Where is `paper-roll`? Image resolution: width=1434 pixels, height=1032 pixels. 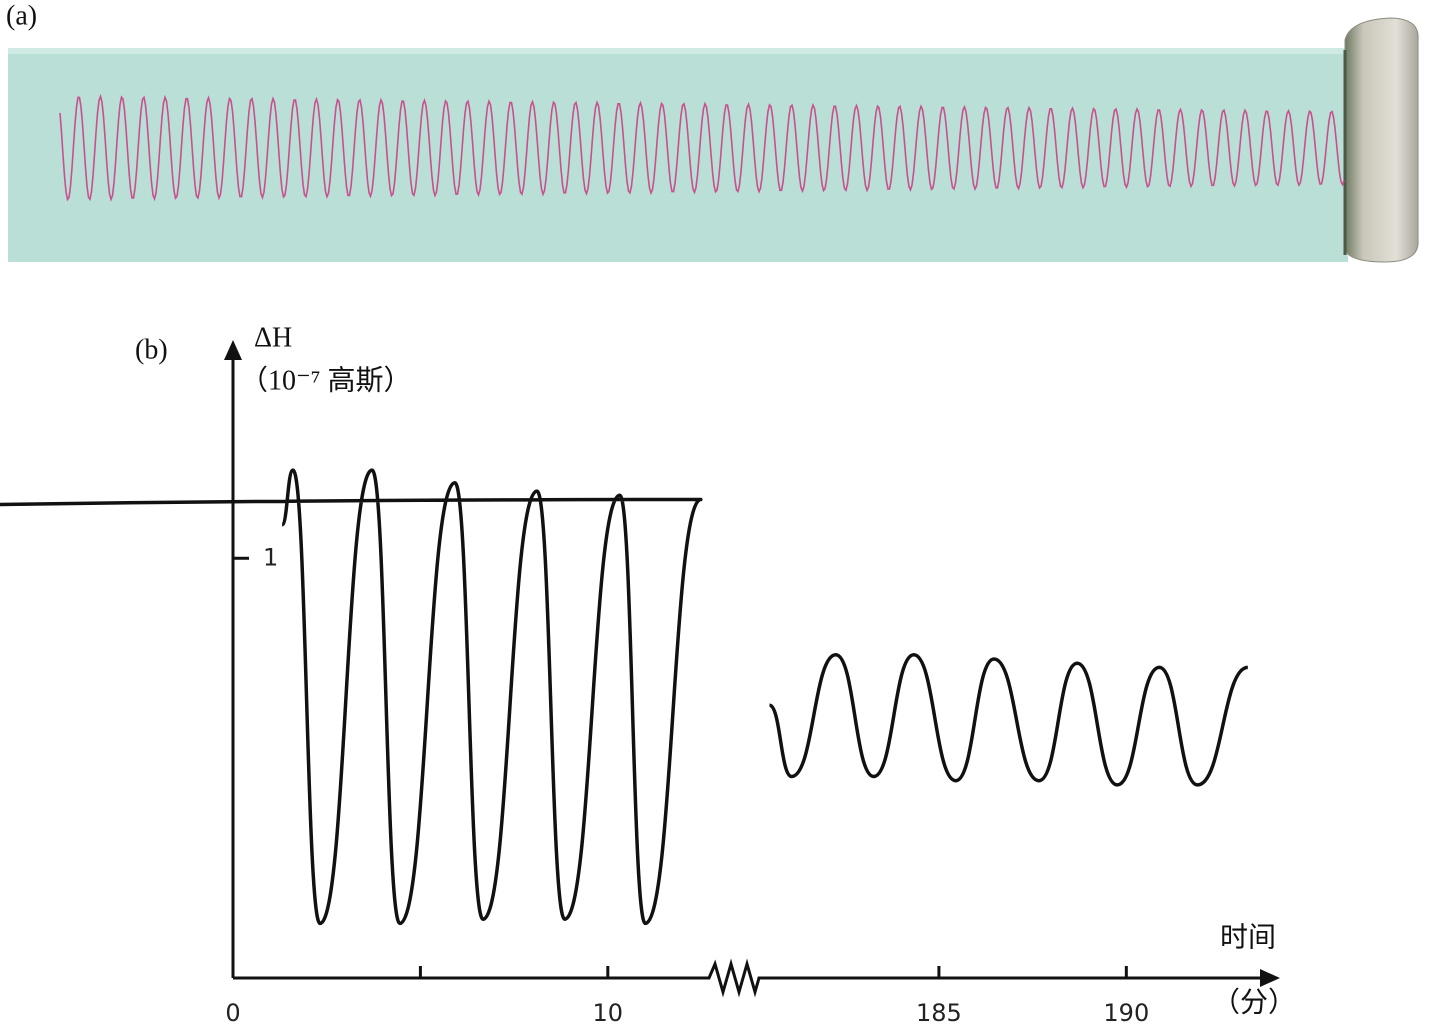
paper-roll is located at coordinates (1381, 140).